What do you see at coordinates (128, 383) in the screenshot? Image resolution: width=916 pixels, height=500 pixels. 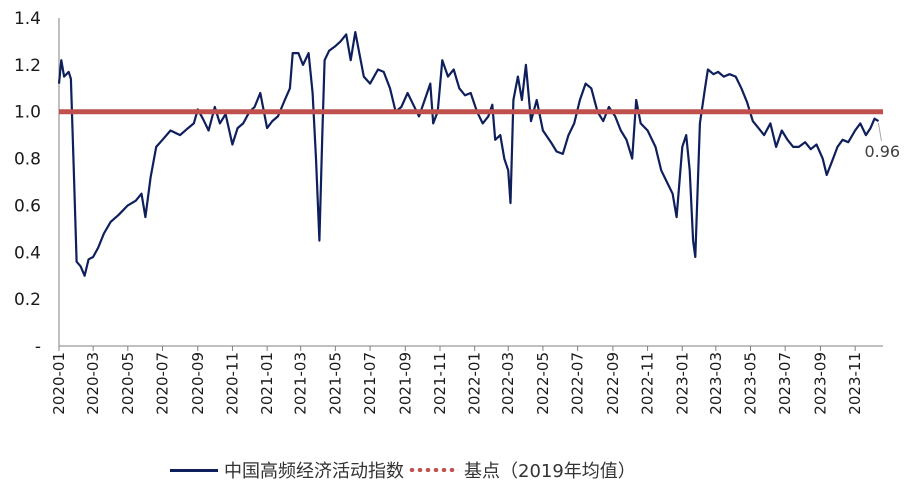 I see `x-tick-label: 2020-05` at bounding box center [128, 383].